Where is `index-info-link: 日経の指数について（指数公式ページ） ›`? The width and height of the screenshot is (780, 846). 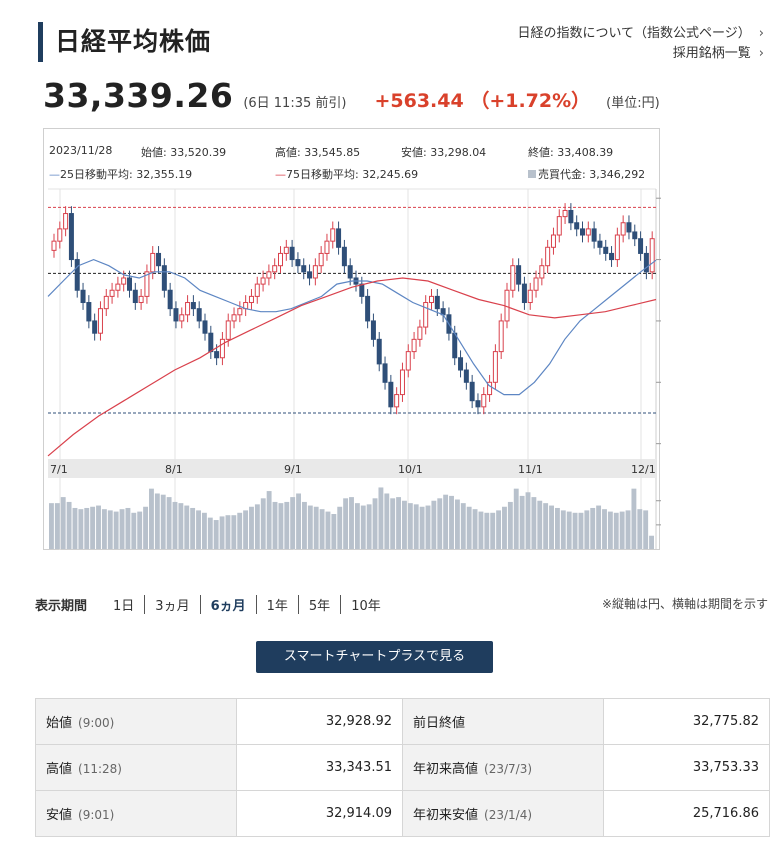 index-info-link: 日経の指数について（指数公式ページ） › is located at coordinates (640, 34).